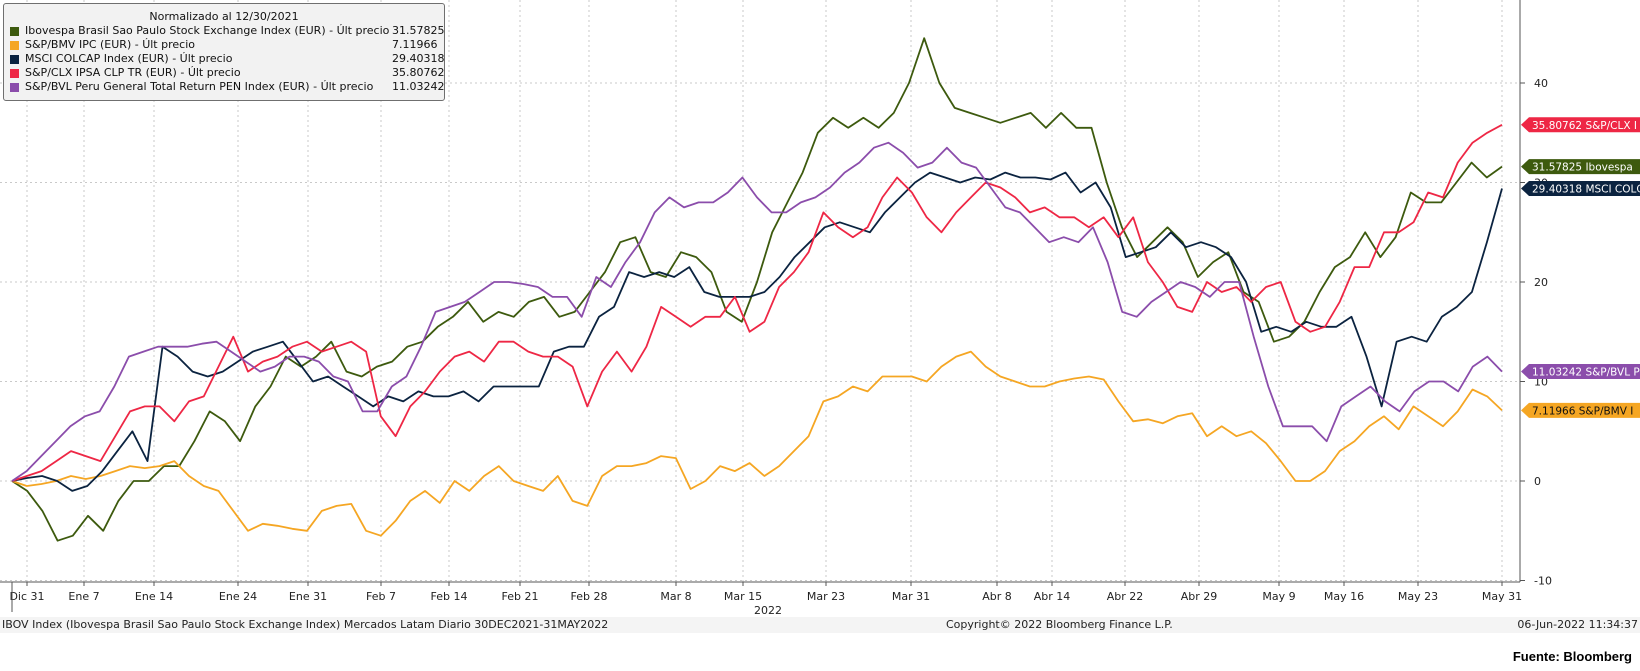 This screenshot has height=671, width=1640. I want to click on x-tick-label: Mar 23, so click(826, 596).